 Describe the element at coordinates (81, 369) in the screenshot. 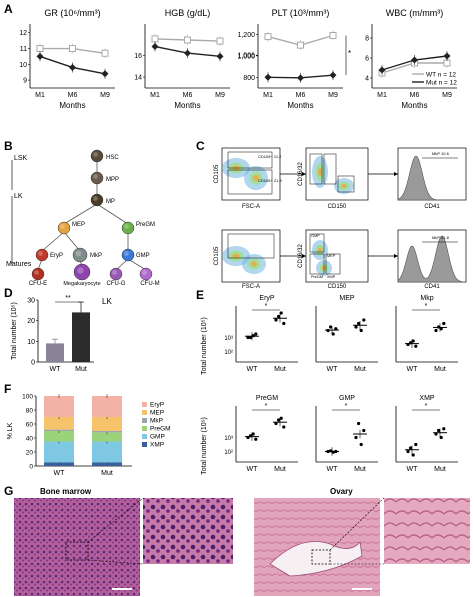

I see `panel-d-xtick: Mut` at that location.